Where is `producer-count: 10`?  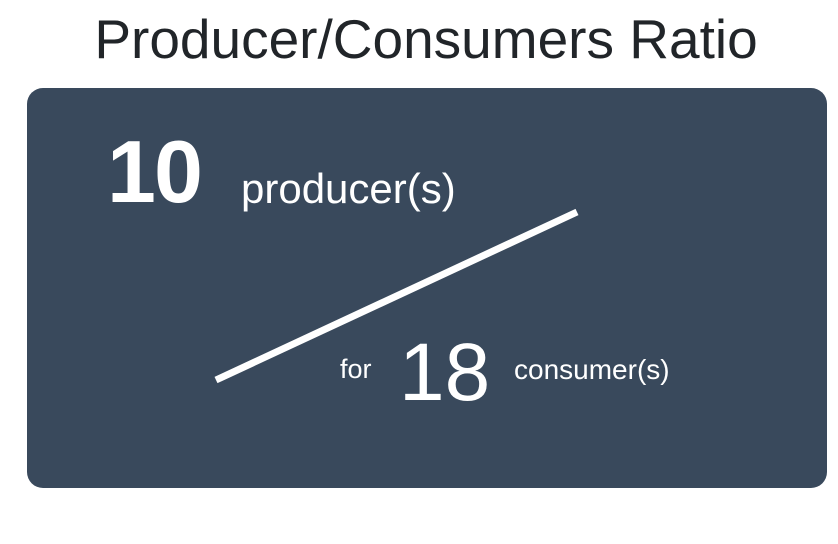 producer-count: 10 is located at coordinates (155, 171).